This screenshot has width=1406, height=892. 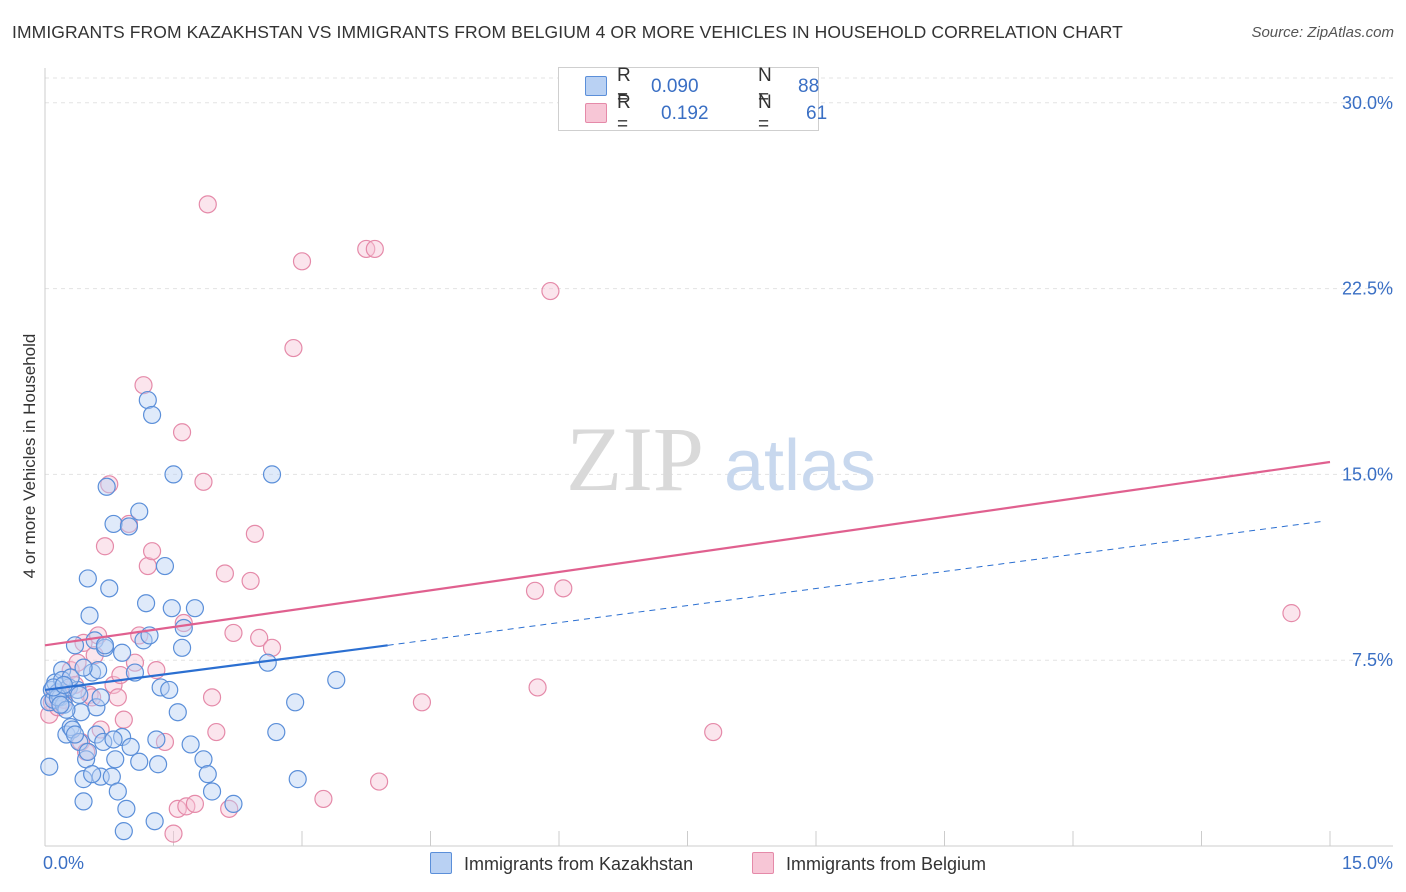 I want to click on watermark-zip: ZIP, so click(x=635, y=459).